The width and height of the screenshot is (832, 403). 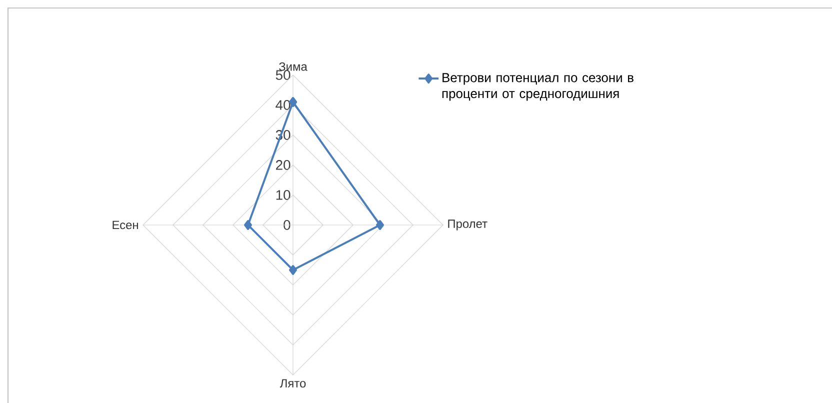 What do you see at coordinates (283, 165) in the screenshot?
I see `y-tick-label: 20` at bounding box center [283, 165].